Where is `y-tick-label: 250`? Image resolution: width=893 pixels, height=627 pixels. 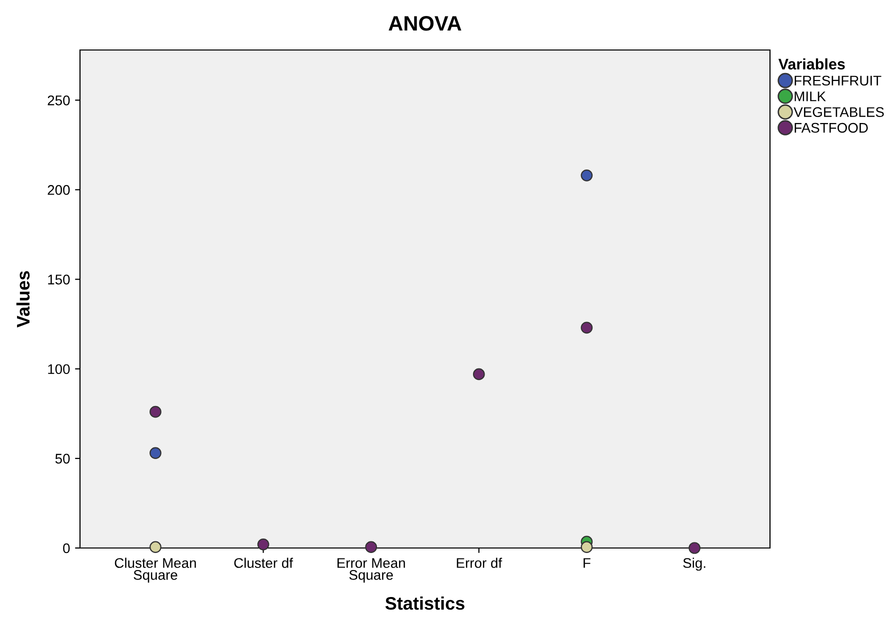
y-tick-label: 250 is located at coordinates (59, 100).